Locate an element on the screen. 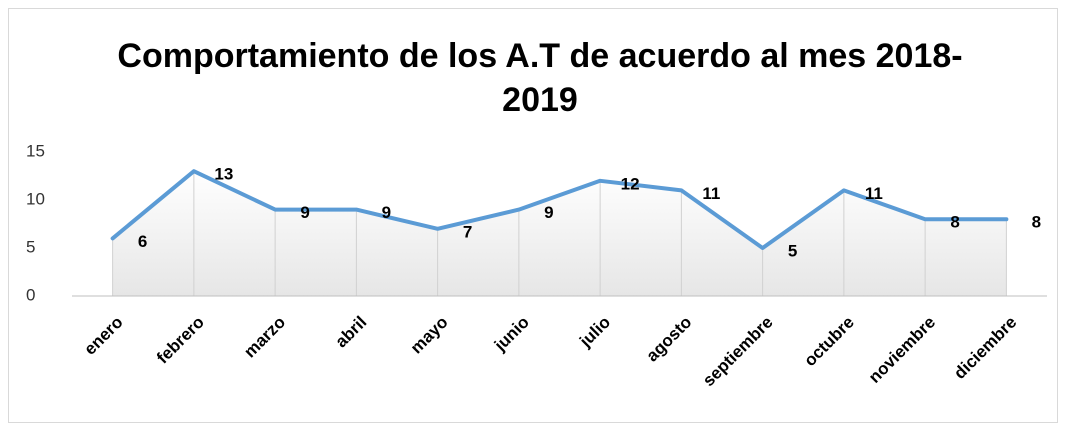  data-label: 12 is located at coordinates (630, 183).